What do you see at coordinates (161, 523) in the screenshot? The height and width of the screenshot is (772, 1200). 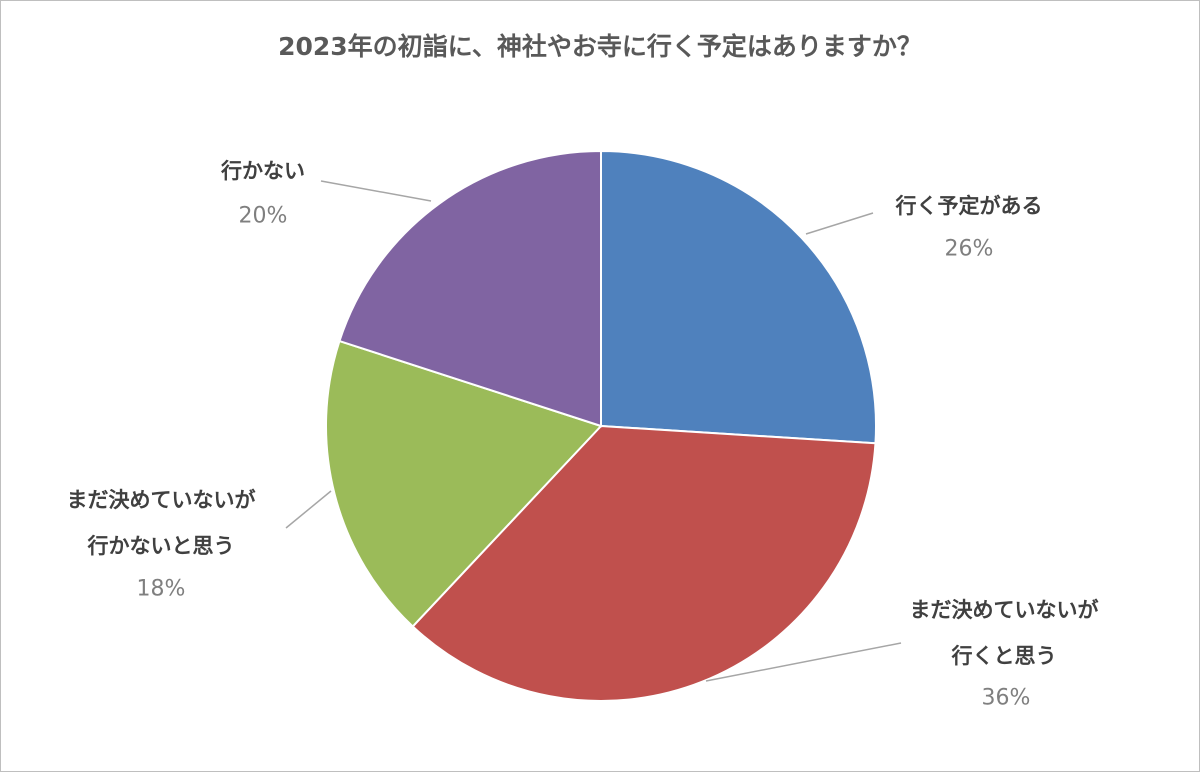 I see `slice-label: まだ決めていないが 行かないと思う` at bounding box center [161, 523].